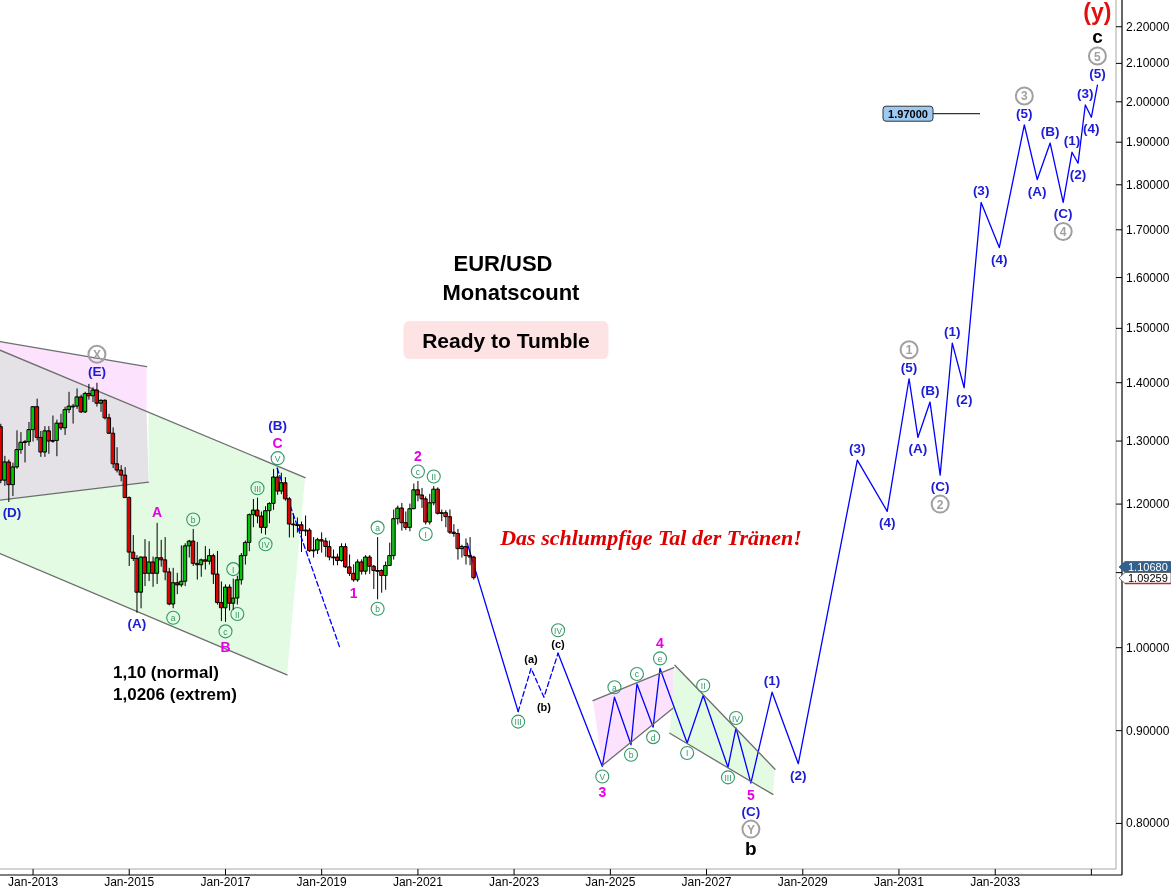 The width and height of the screenshot is (1171, 888). Describe the element at coordinates (1148, 328) in the screenshot. I see `y-tick-label: 1.50000` at that location.